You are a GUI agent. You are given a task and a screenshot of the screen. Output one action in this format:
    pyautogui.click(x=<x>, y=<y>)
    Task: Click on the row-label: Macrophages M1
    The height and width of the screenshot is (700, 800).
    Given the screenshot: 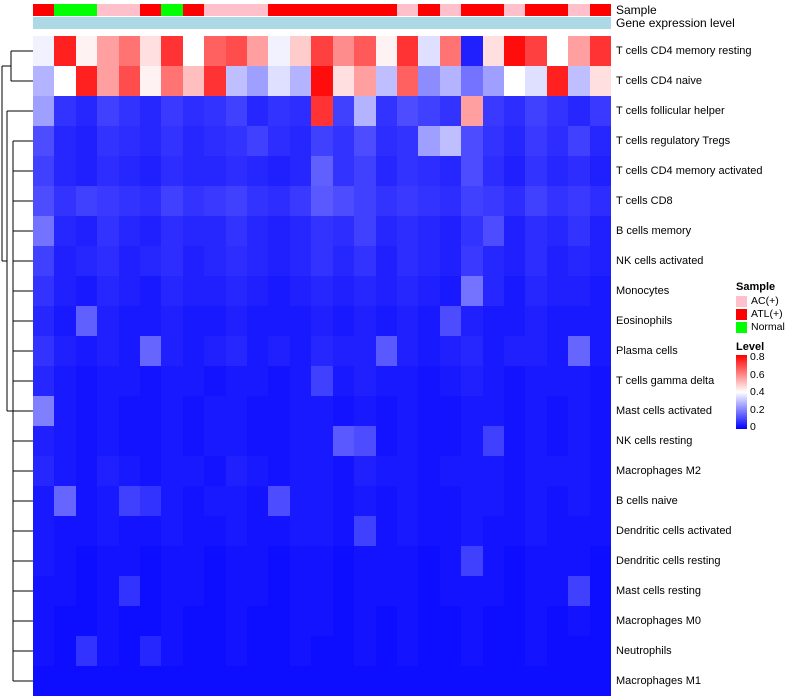 What is the action you would take?
    pyautogui.click(x=658, y=681)
    